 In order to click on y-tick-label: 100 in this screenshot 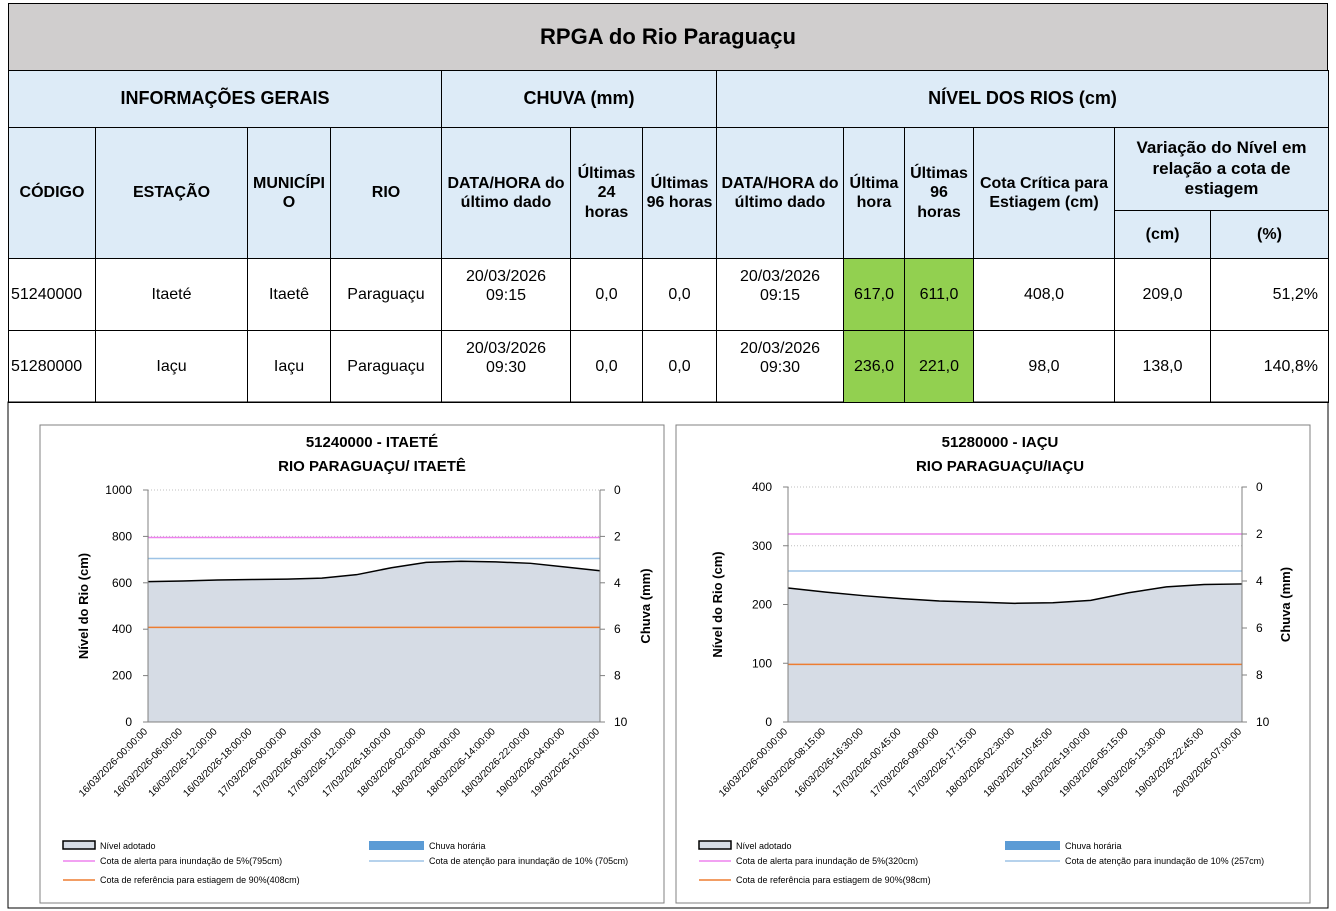, I will do `click(762, 663)`.